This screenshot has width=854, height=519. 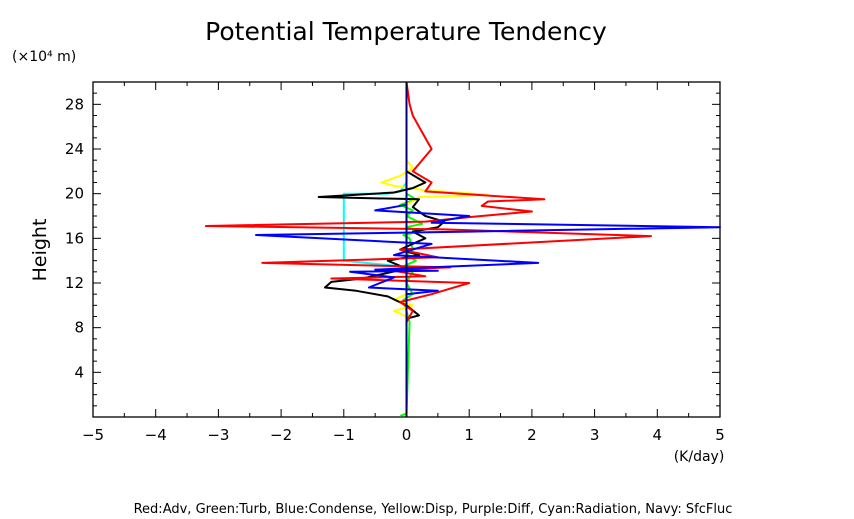 I want to click on x-tick-label: −3, so click(x=218, y=435).